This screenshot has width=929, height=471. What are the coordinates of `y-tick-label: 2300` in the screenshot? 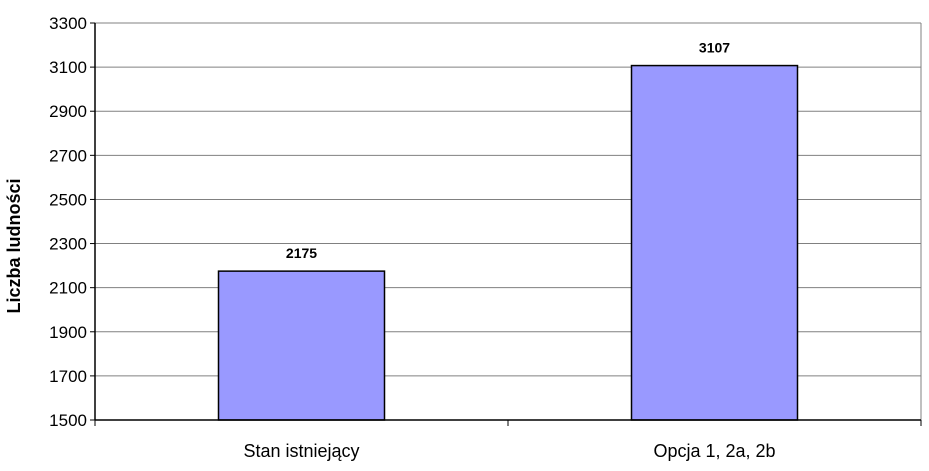 It's located at (68, 244).